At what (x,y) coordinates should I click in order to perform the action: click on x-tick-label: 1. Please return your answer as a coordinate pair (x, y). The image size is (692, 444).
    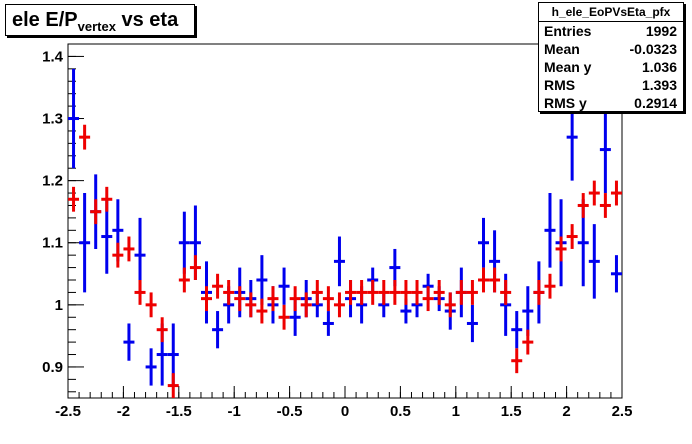
    Looking at the image, I should click on (456, 411).